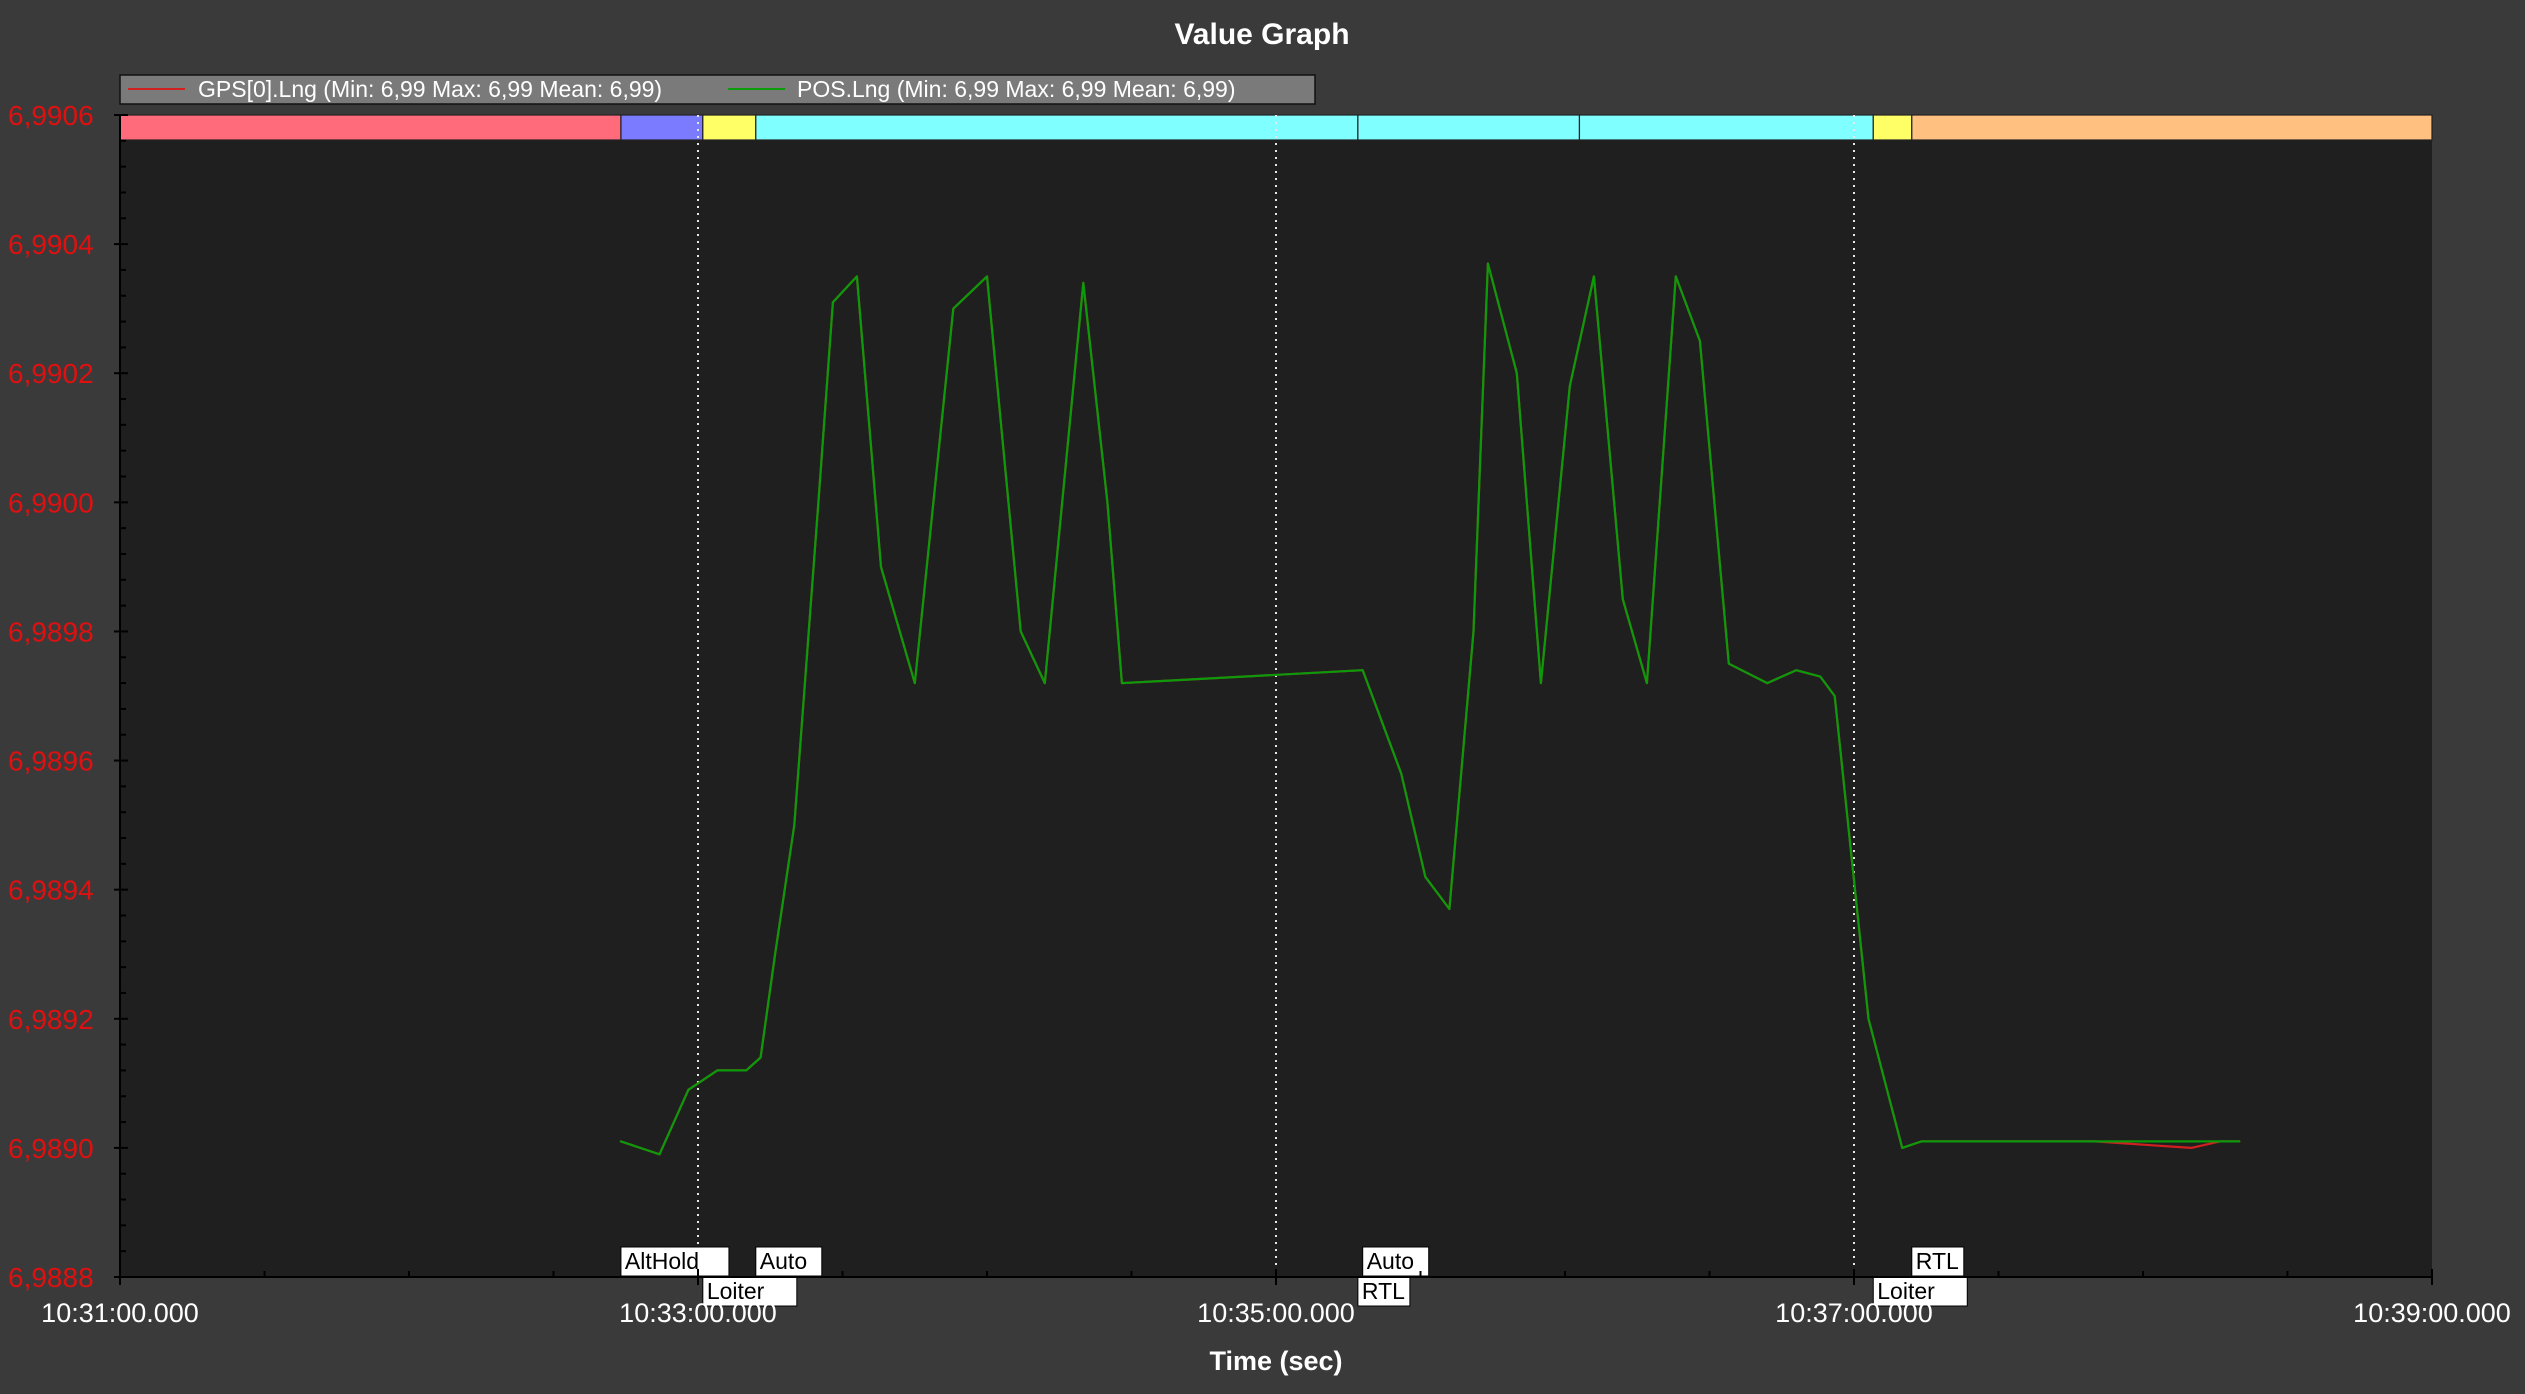 This screenshot has width=2525, height=1394. I want to click on mode-label: AltHold, so click(675, 1261).